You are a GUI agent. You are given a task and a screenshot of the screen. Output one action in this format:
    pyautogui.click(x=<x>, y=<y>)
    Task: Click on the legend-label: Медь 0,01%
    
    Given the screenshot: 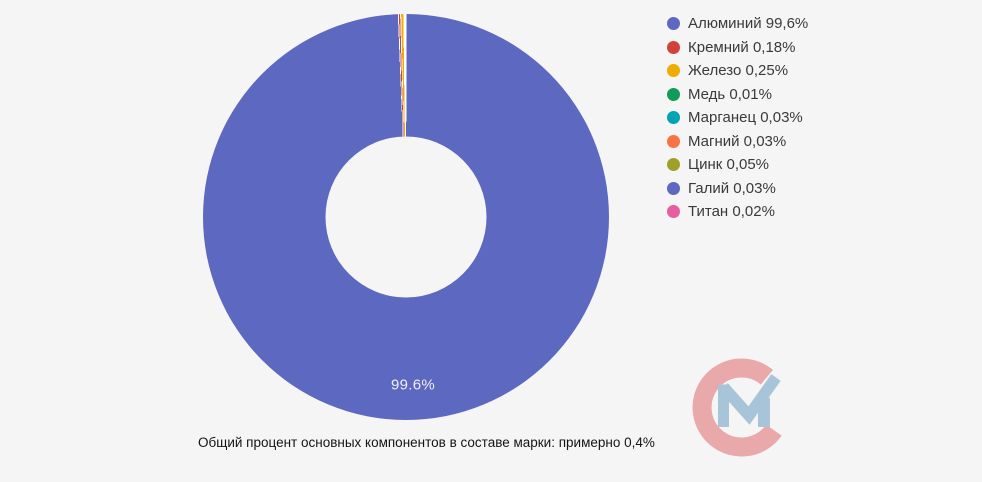 What is the action you would take?
    pyautogui.click(x=730, y=94)
    